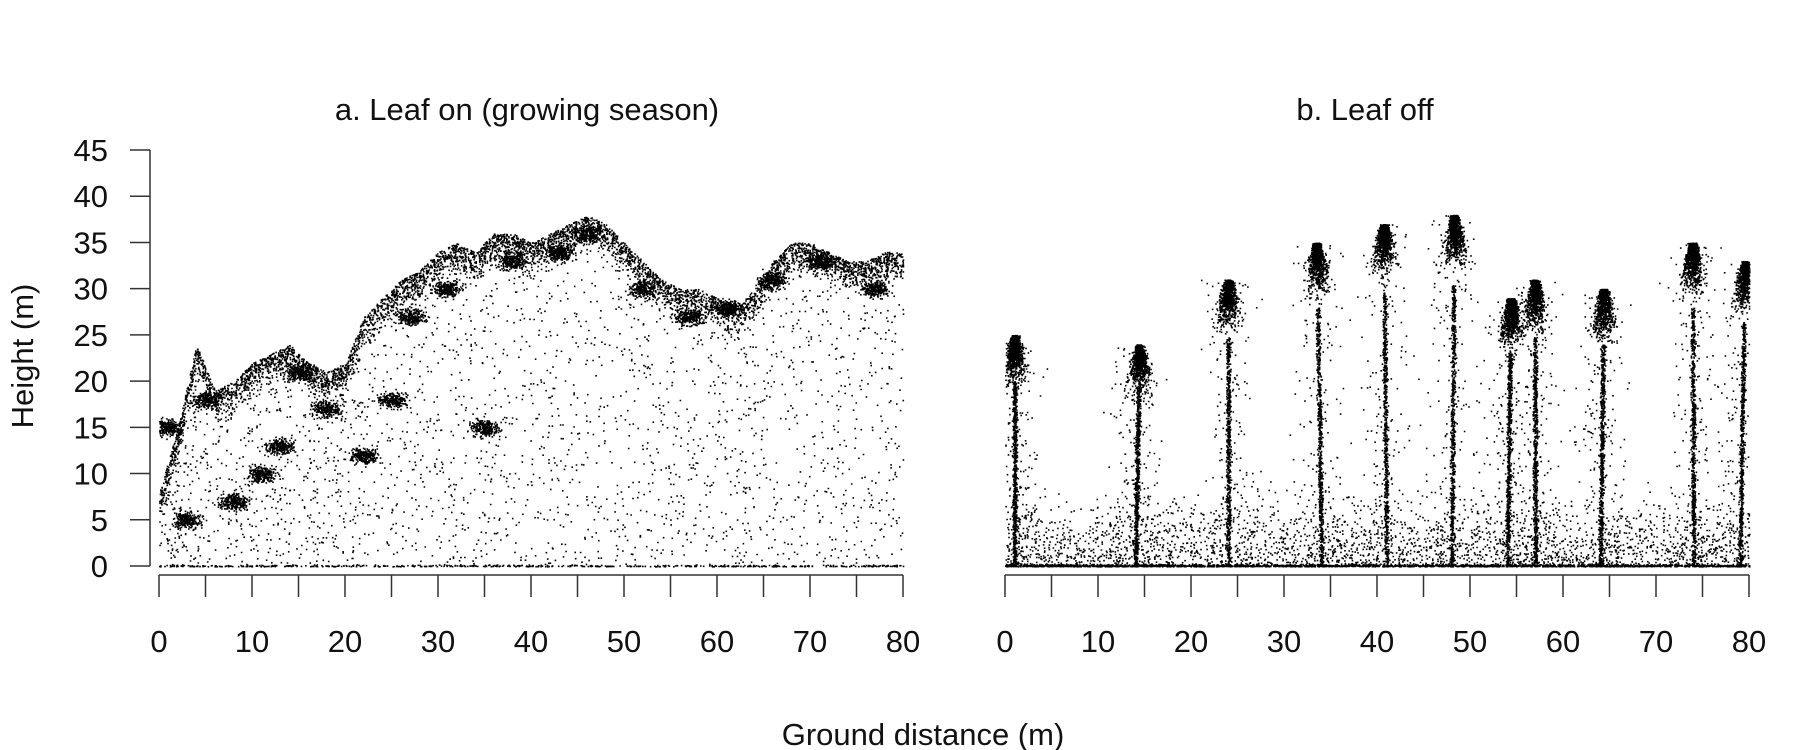 Image resolution: width=1800 pixels, height=750 pixels. What do you see at coordinates (91, 196) in the screenshot?
I see `y-tick-label: 40` at bounding box center [91, 196].